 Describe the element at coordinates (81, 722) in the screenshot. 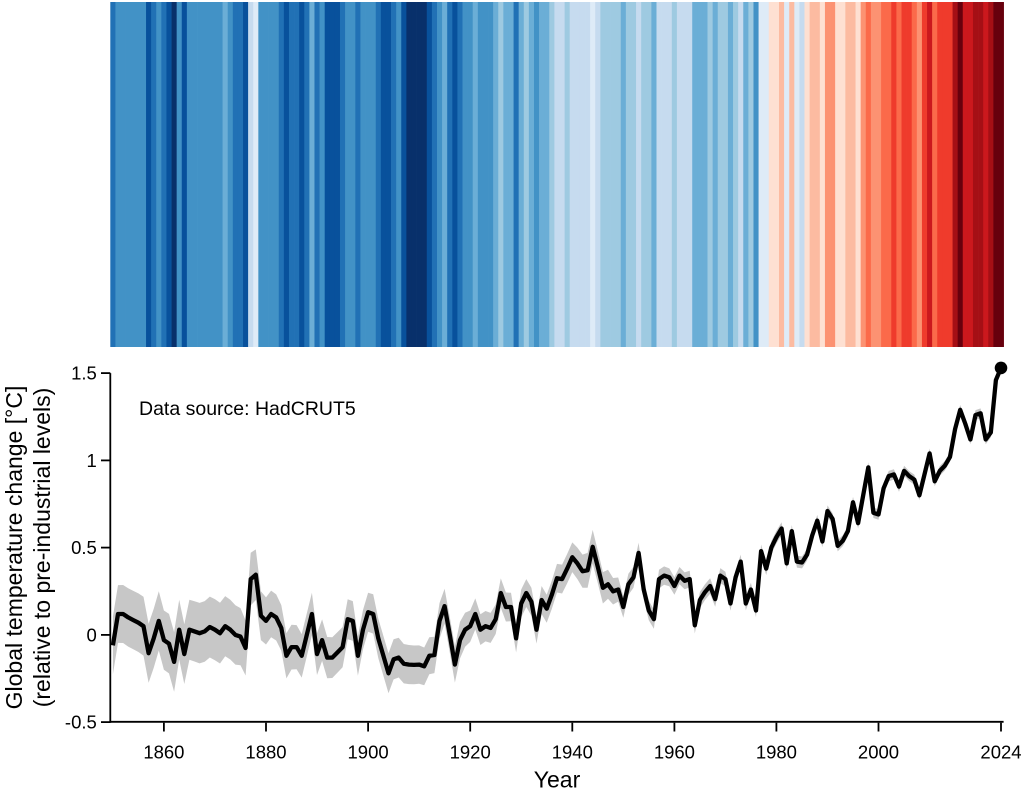

I see `svg-text: -0.5` at that location.